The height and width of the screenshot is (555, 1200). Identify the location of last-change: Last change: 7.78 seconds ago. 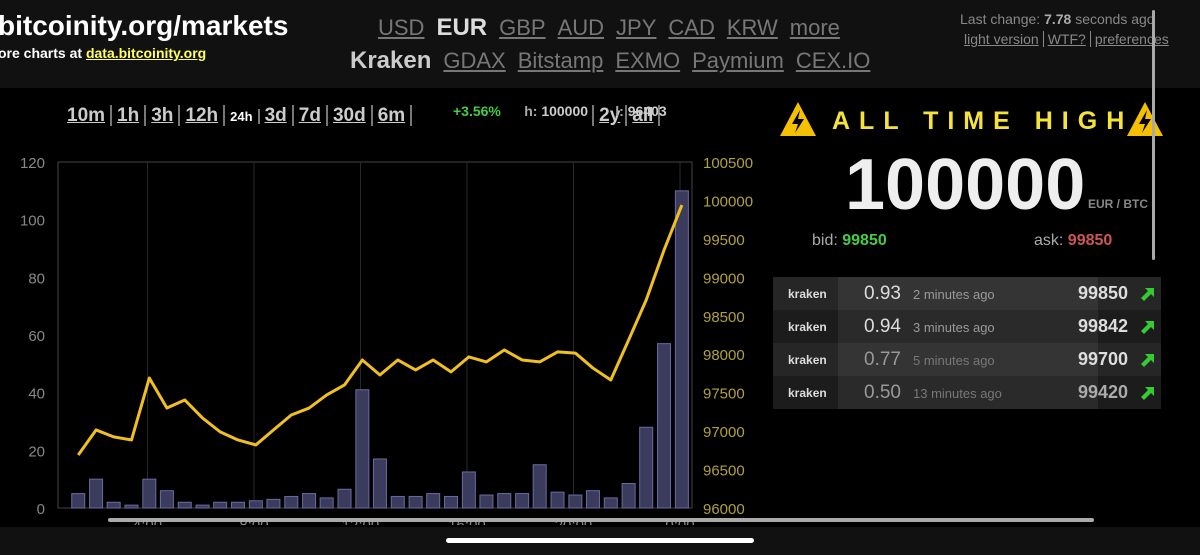
(1057, 19).